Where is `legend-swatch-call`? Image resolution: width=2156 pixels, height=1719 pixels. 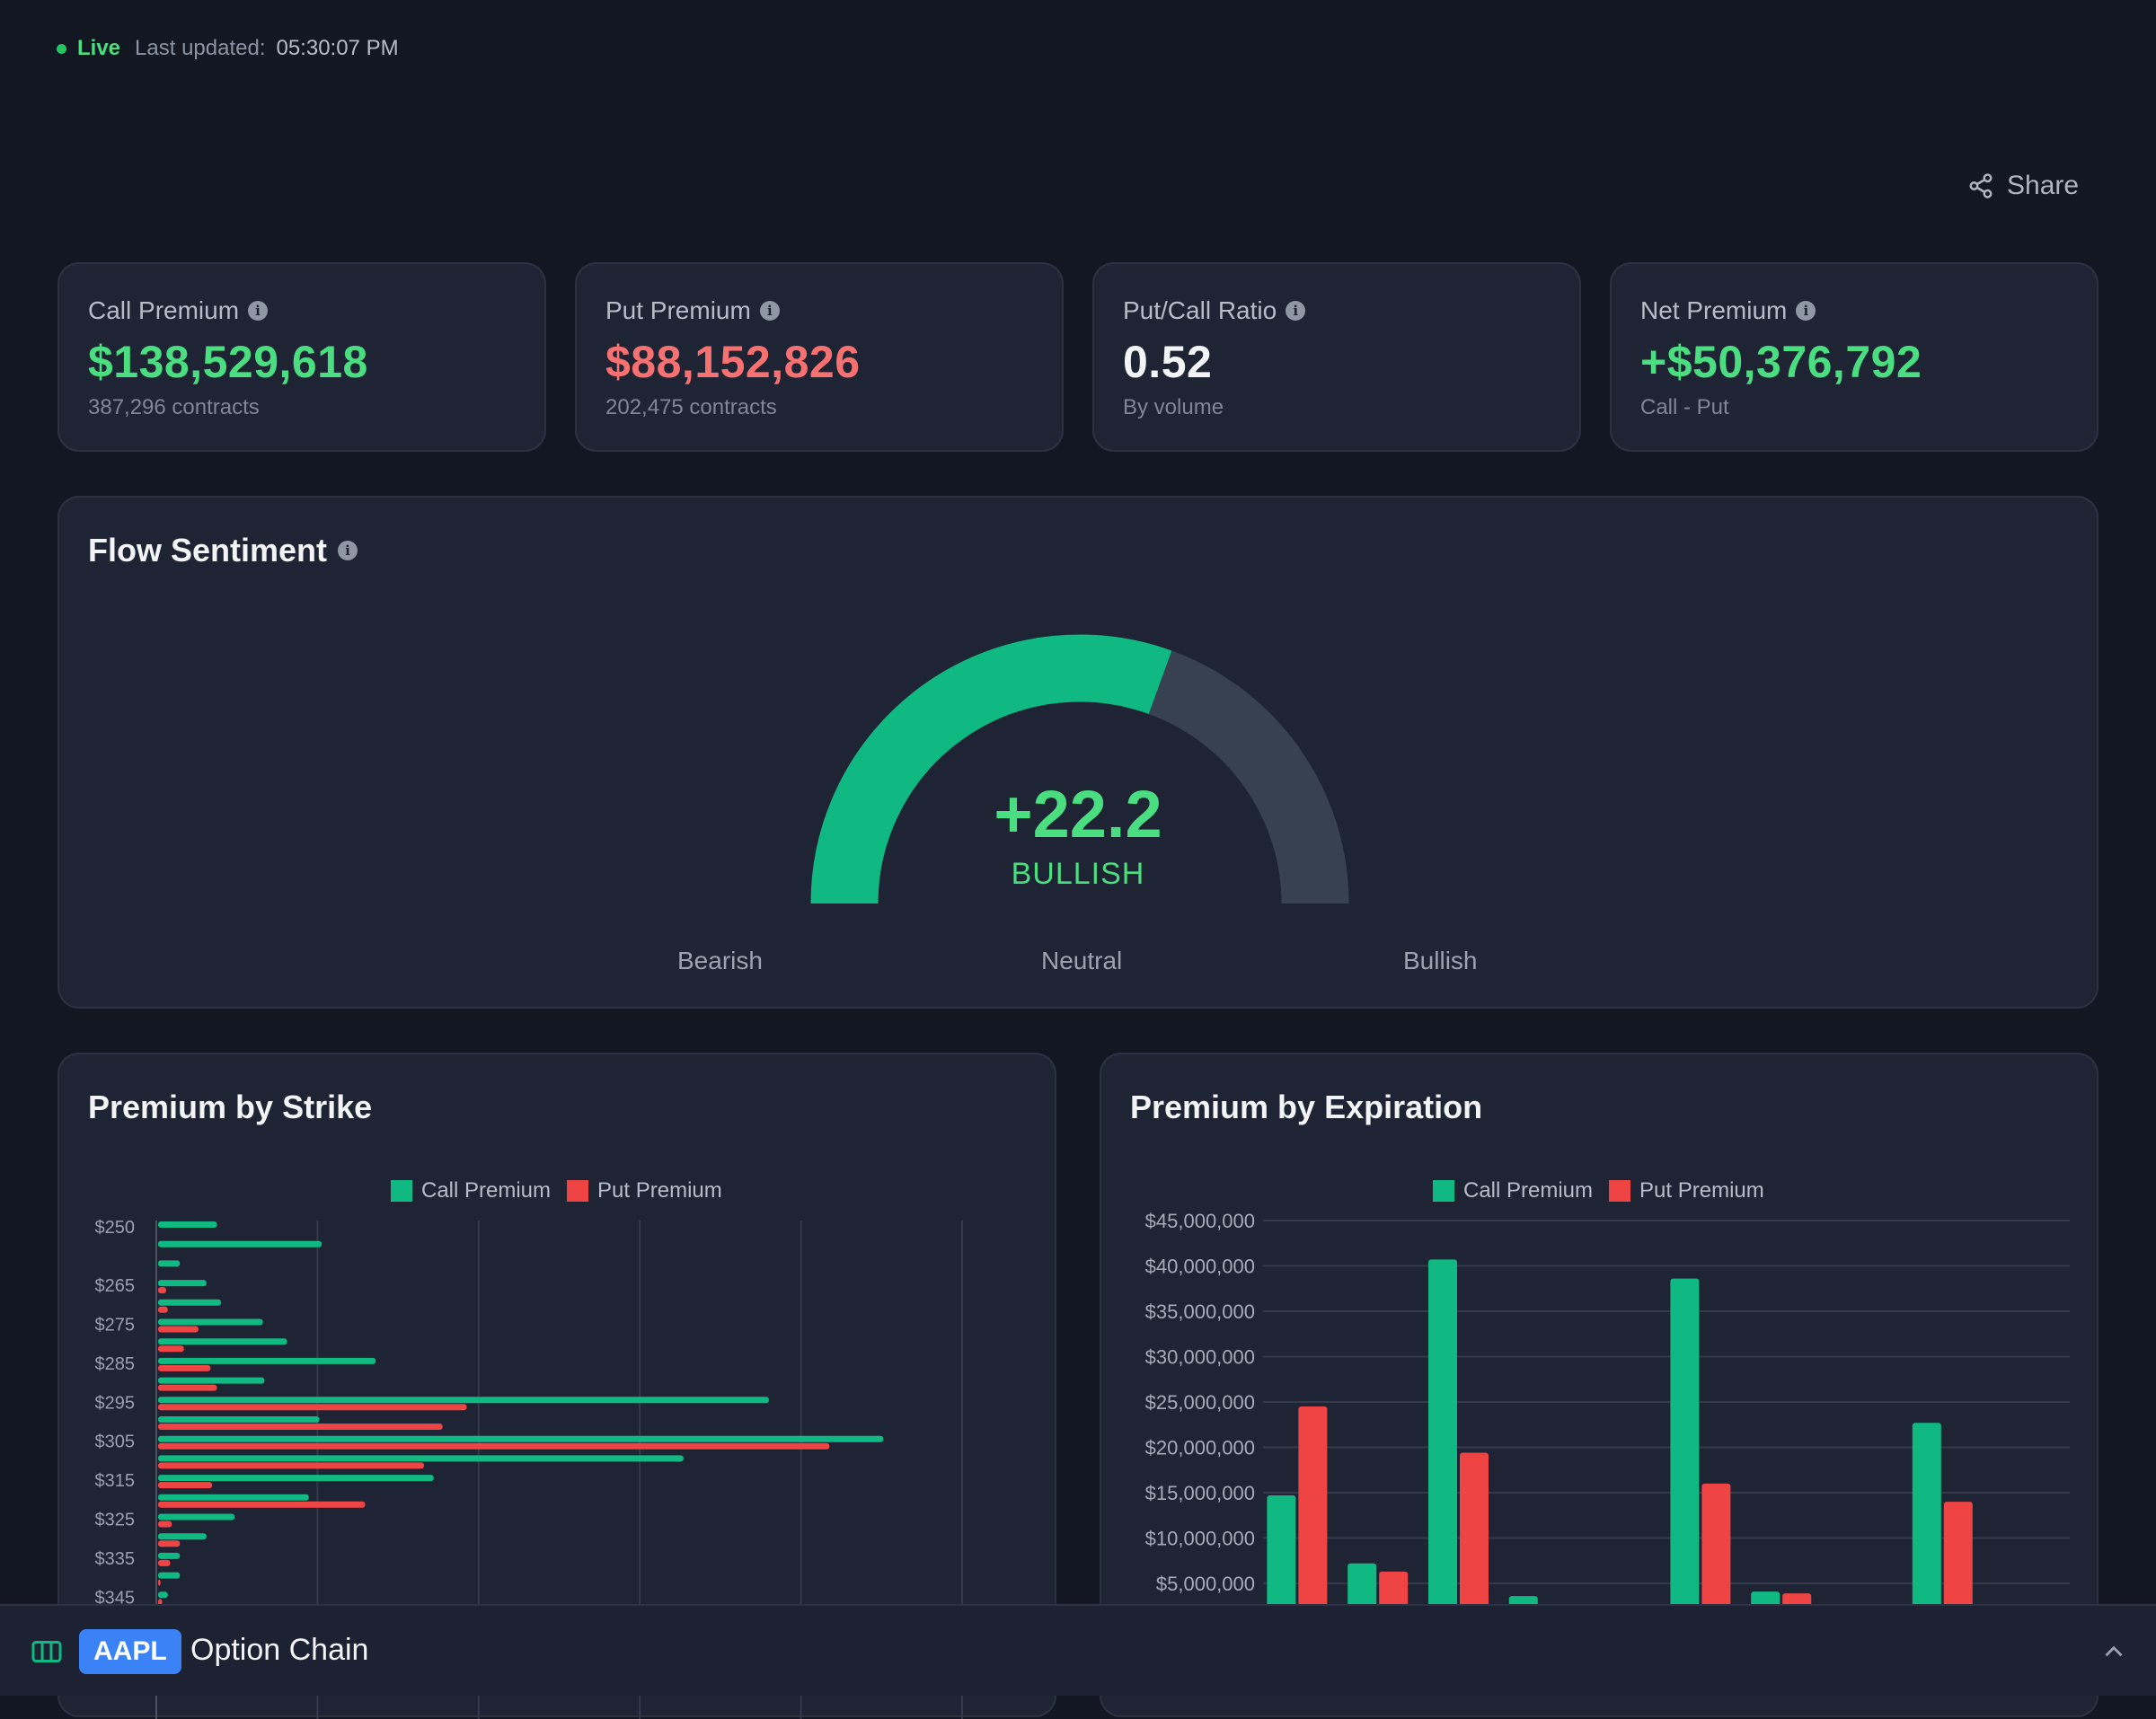 legend-swatch-call is located at coordinates (1443, 1191).